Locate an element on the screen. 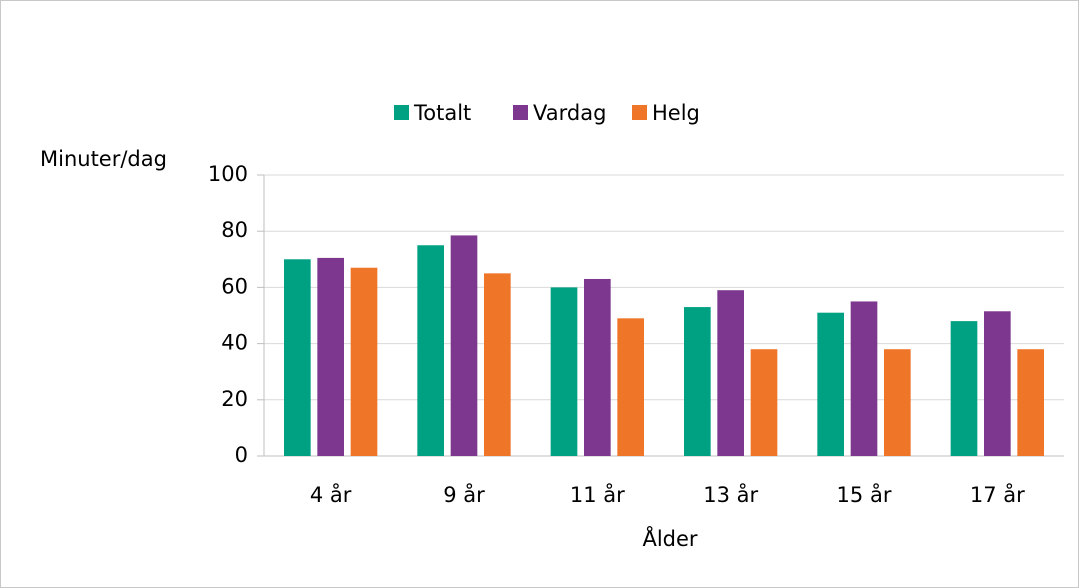 Image resolution: width=1079 pixels, height=588 pixels. x-tick-label: 11 år is located at coordinates (597, 494).